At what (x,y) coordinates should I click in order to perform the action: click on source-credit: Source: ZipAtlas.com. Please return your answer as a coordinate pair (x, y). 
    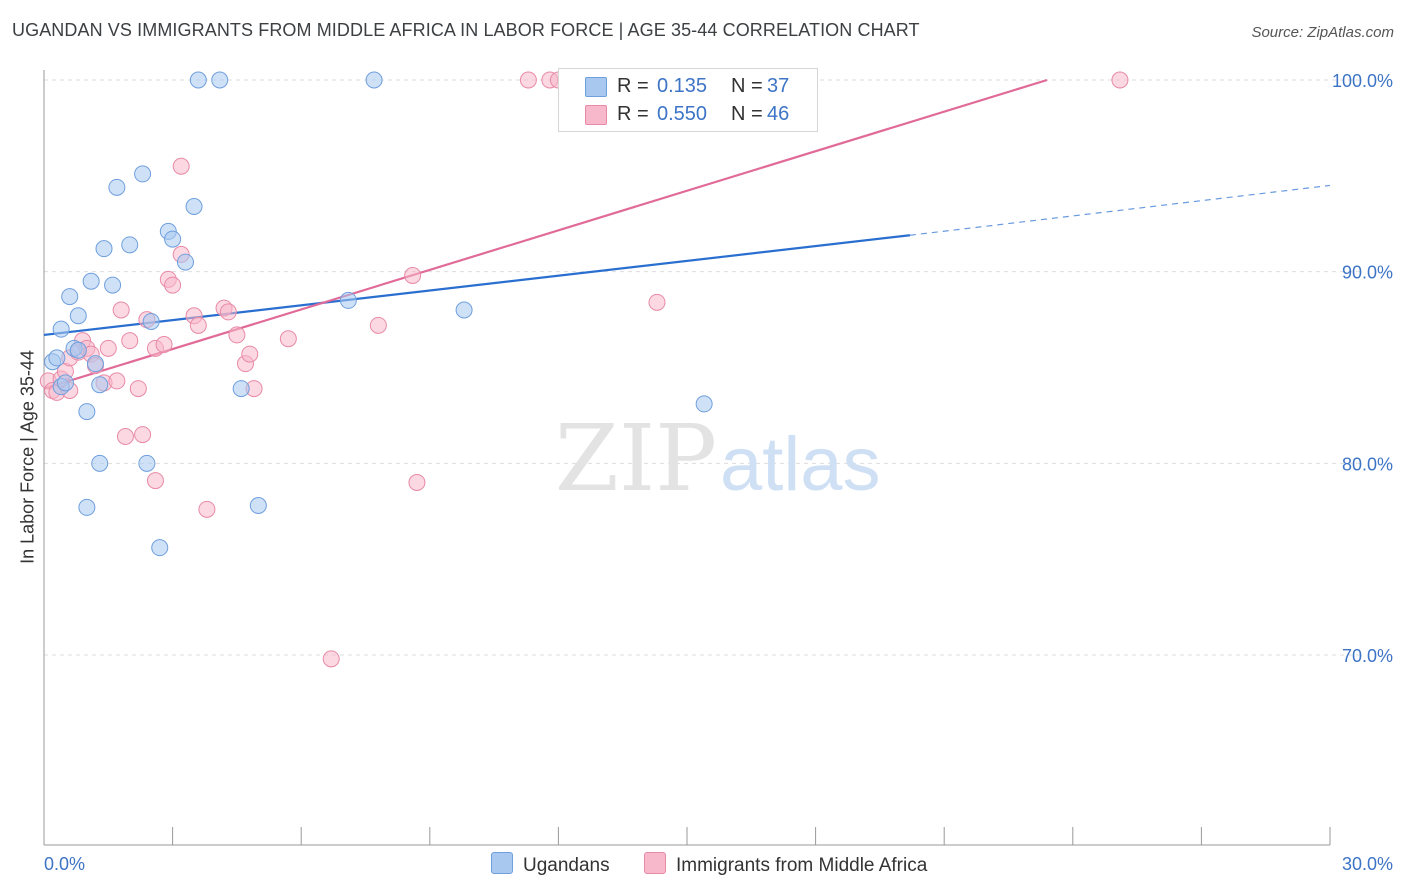
    Looking at the image, I should click on (1322, 32).